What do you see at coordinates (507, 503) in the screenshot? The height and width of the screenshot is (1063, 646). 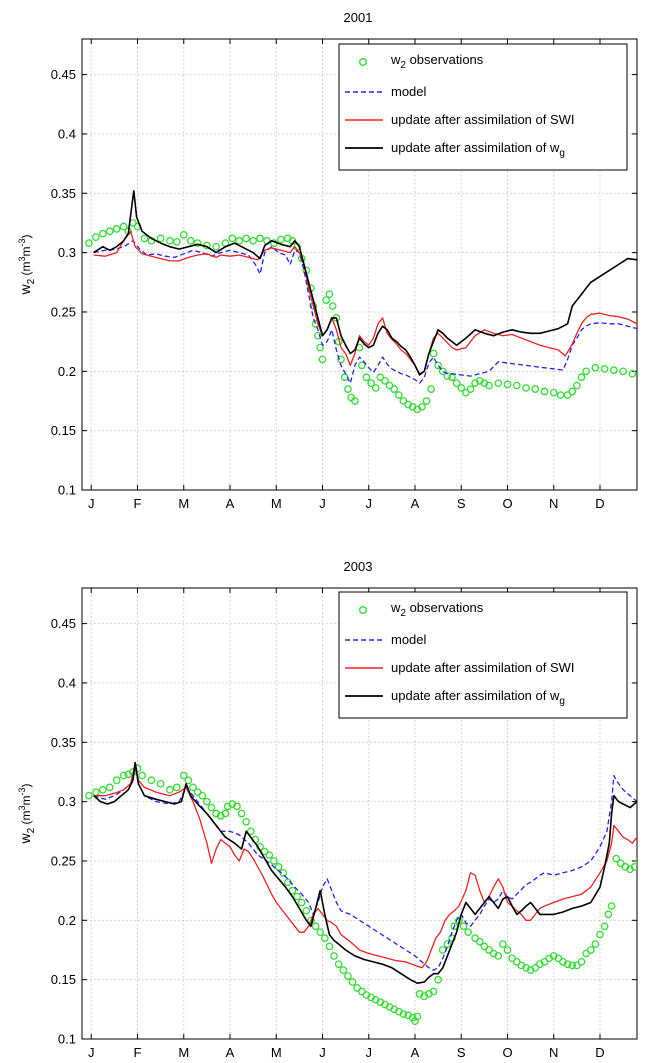 I see `x-tick-label: O` at bounding box center [507, 503].